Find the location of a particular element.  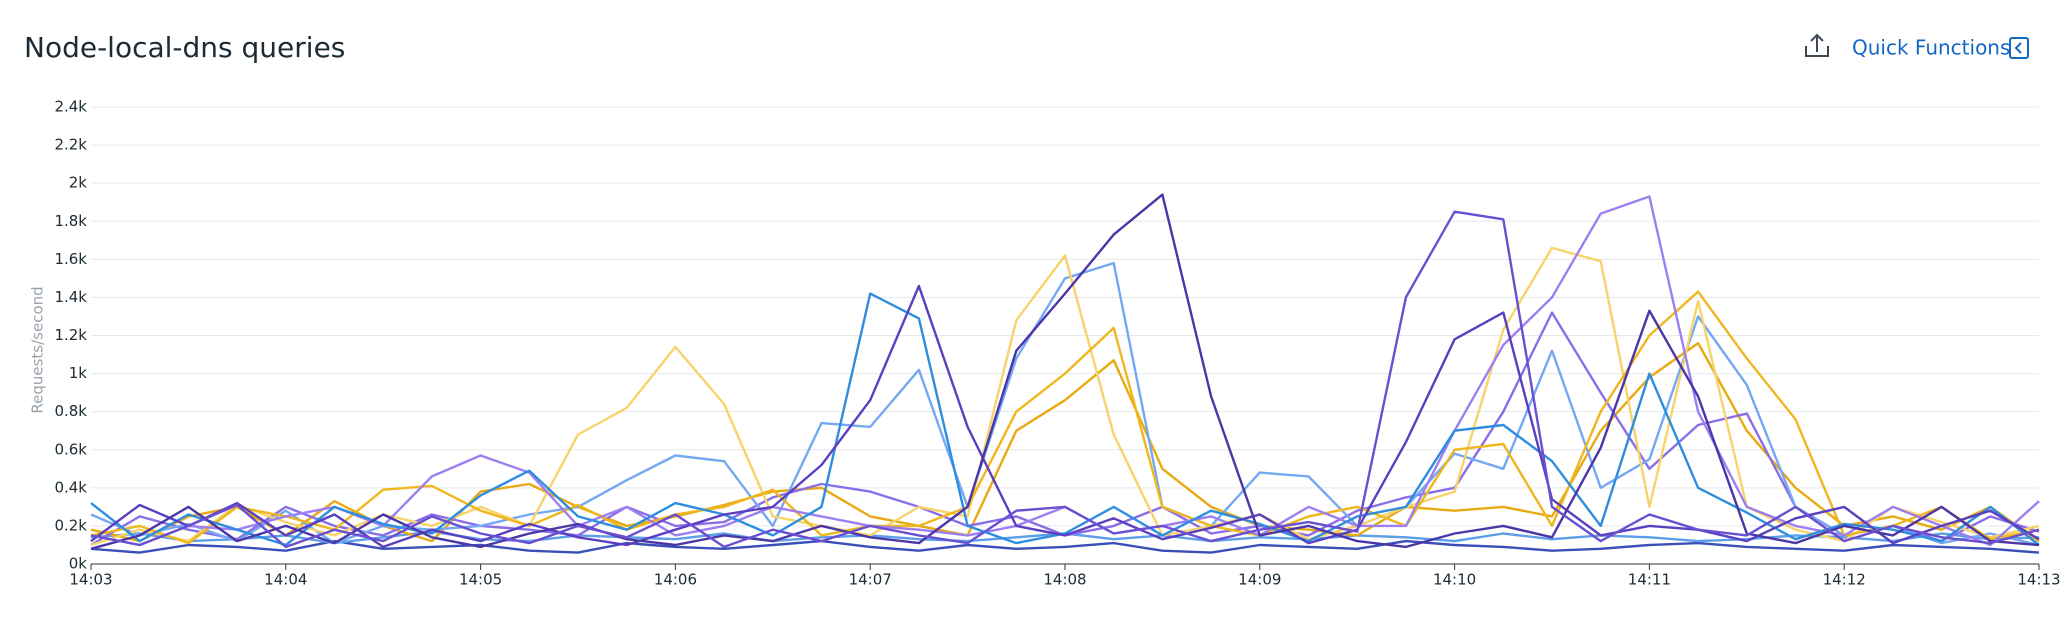

panel-box is located at coordinates (2019, 48).